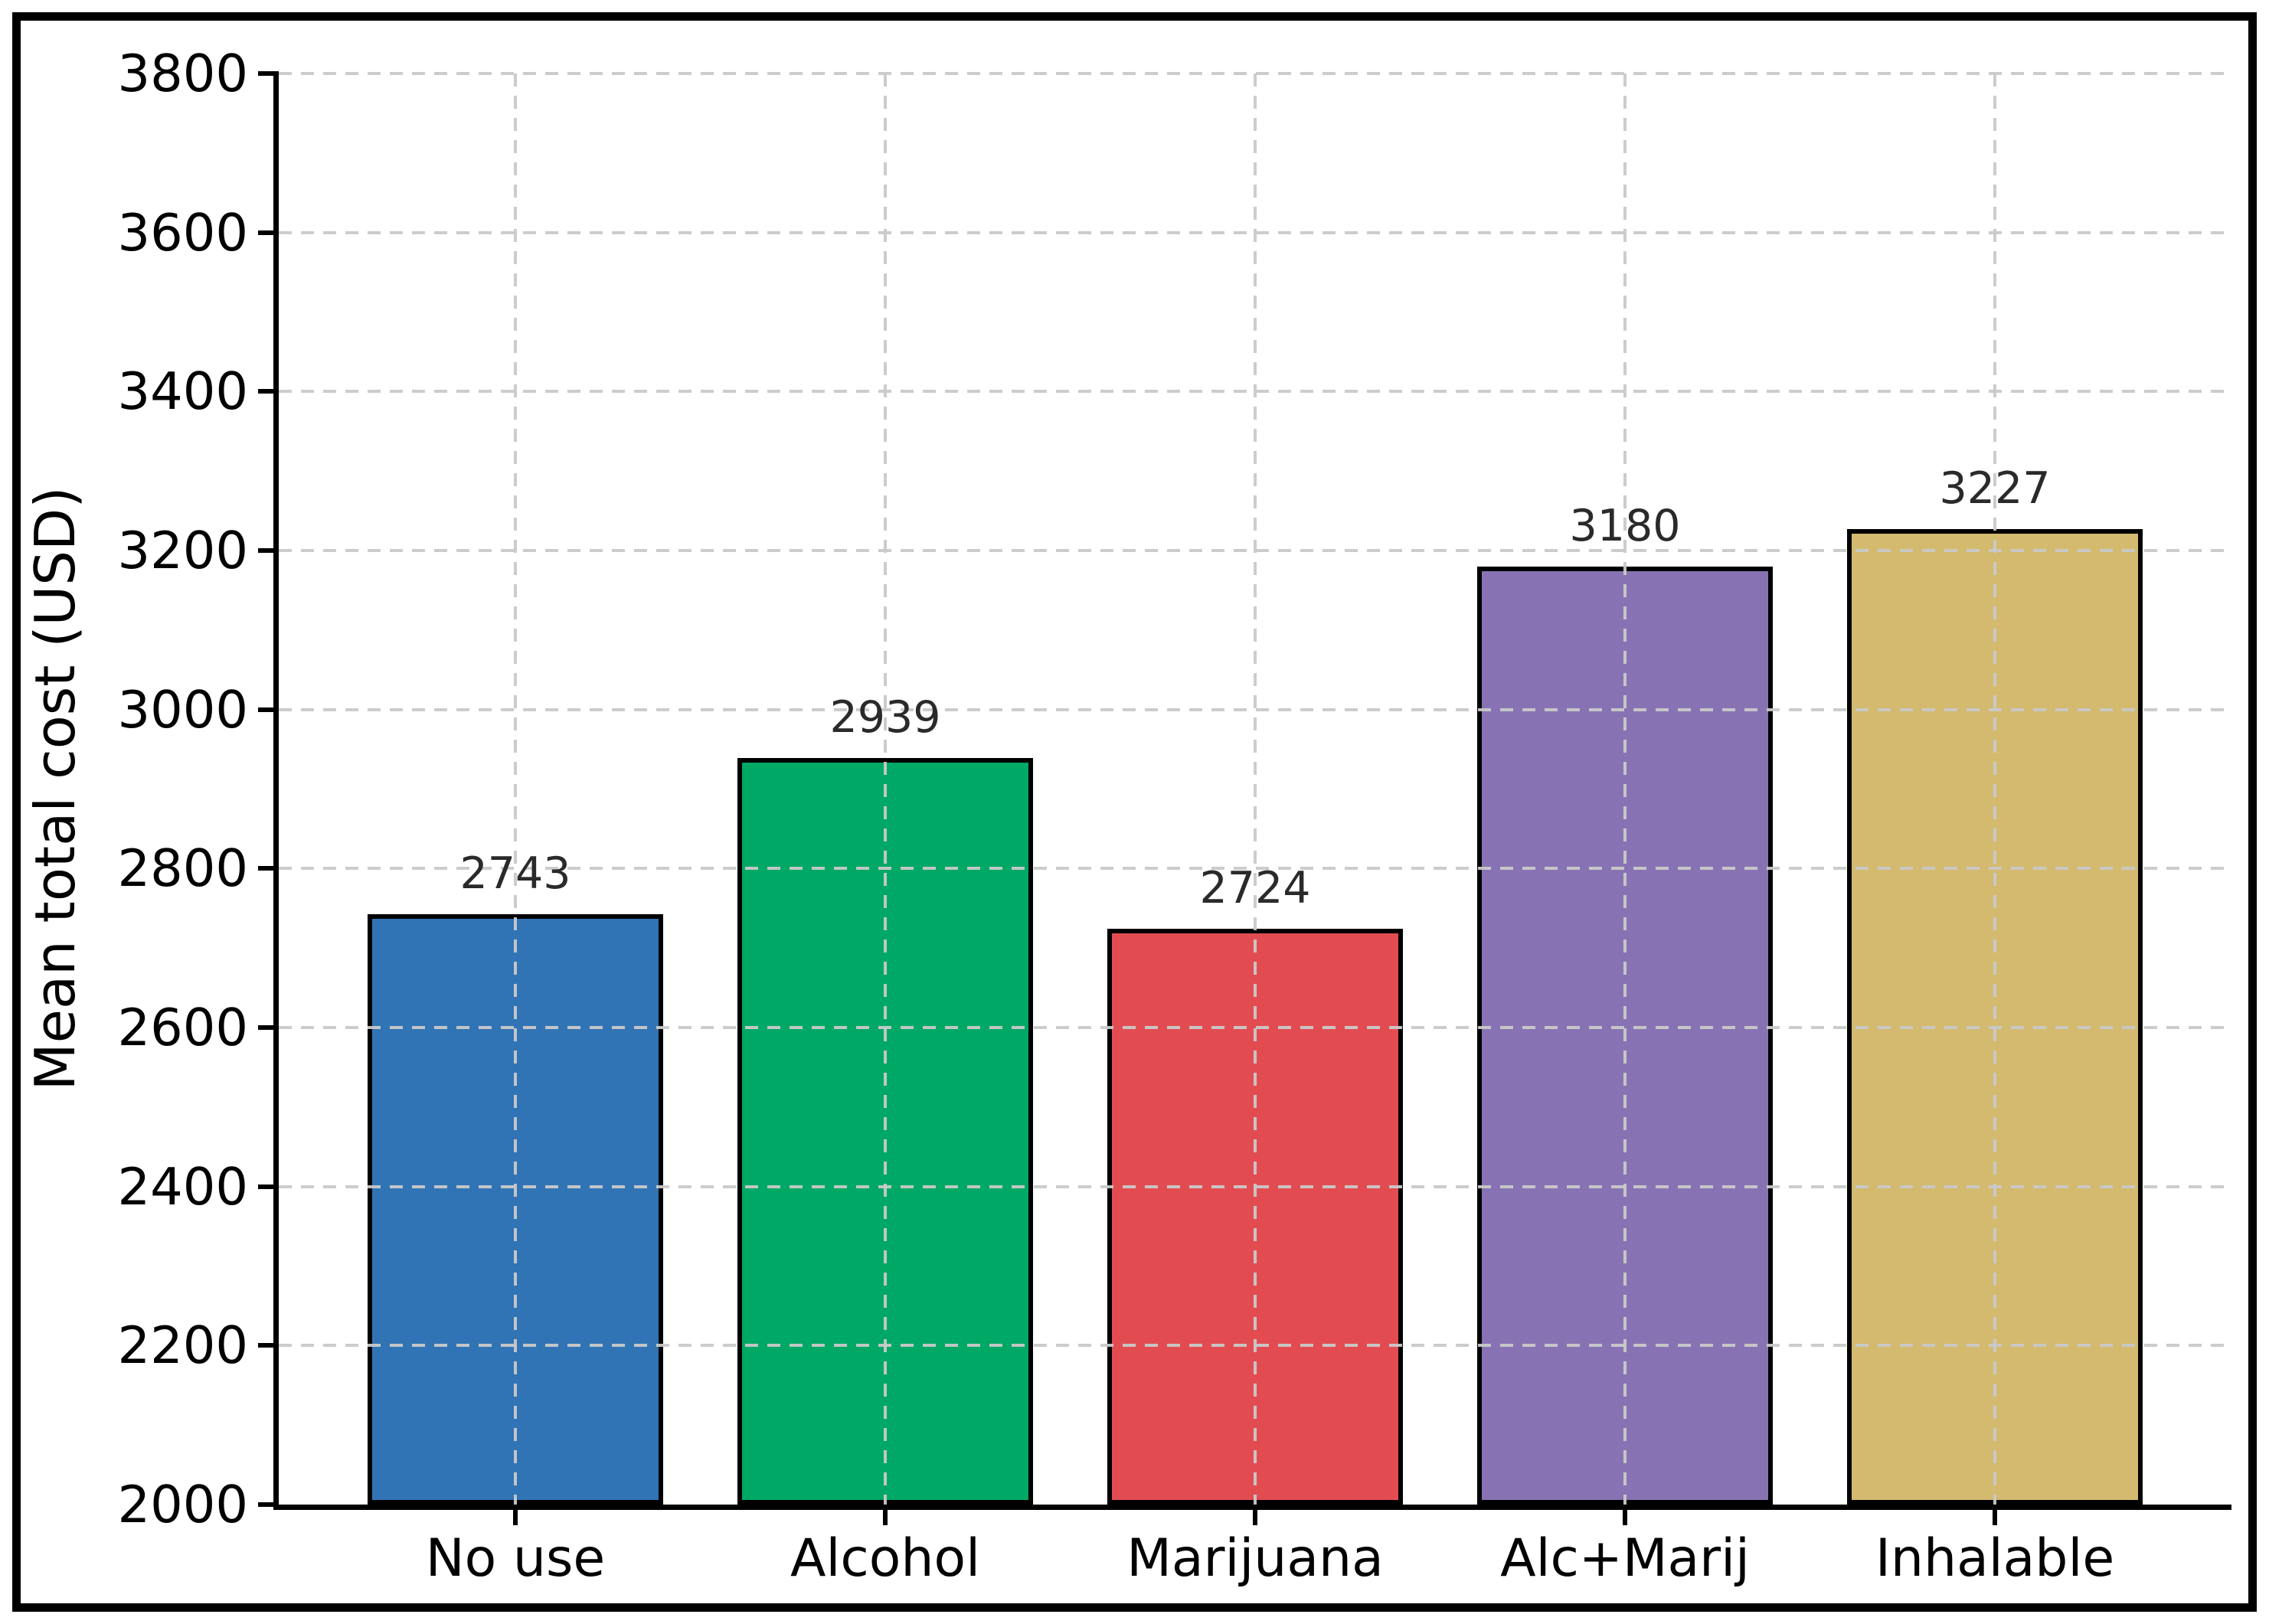 This screenshot has width=2269, height=1624. Describe the element at coordinates (182, 869) in the screenshot. I see `y-tick-label: 2800` at that location.